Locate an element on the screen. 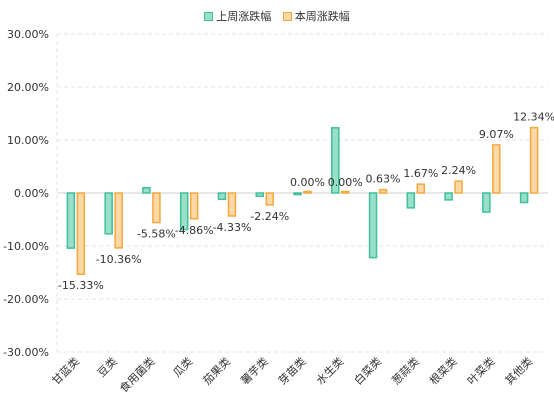 Image resolution: width=554 pixels, height=409 pixels. y-tick-label: 0.00% is located at coordinates (31, 193).